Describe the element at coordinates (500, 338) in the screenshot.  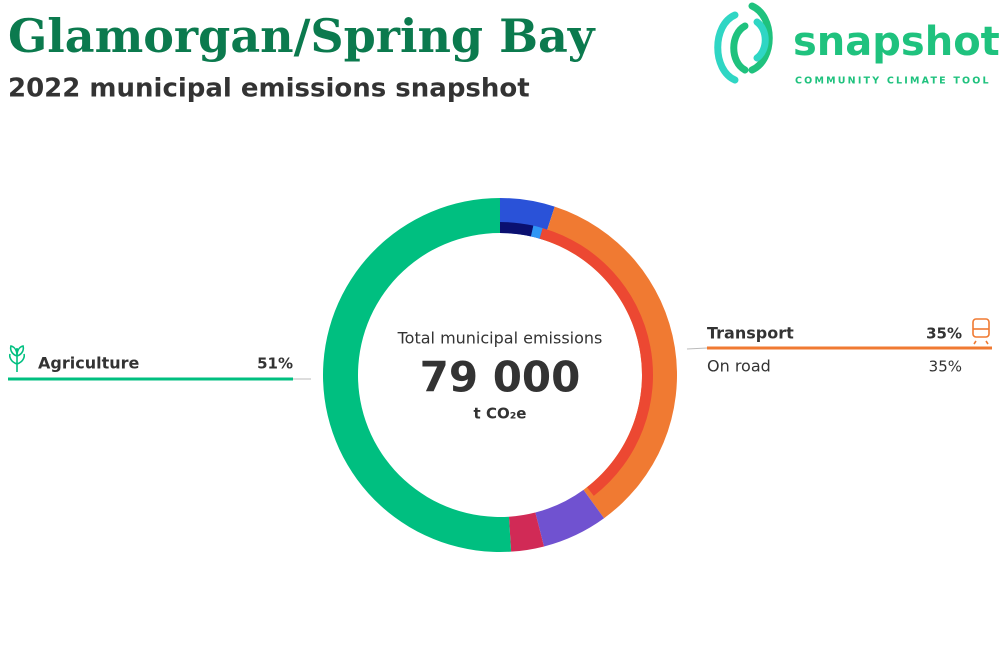
I see `center-title: Total municipal emissions` at that location.